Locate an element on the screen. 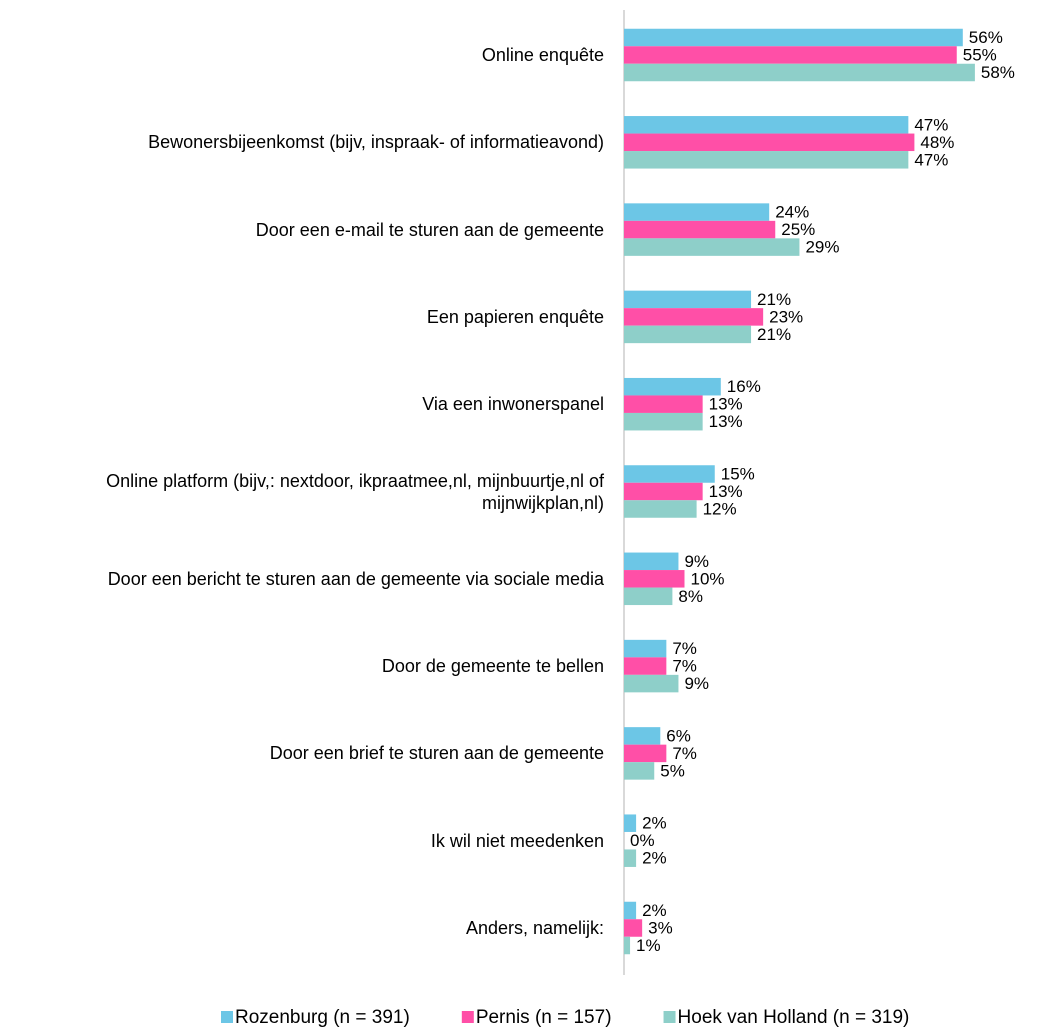 This screenshot has height=1030, width=1044. category-label: Een papieren enquête is located at coordinates (515, 316).